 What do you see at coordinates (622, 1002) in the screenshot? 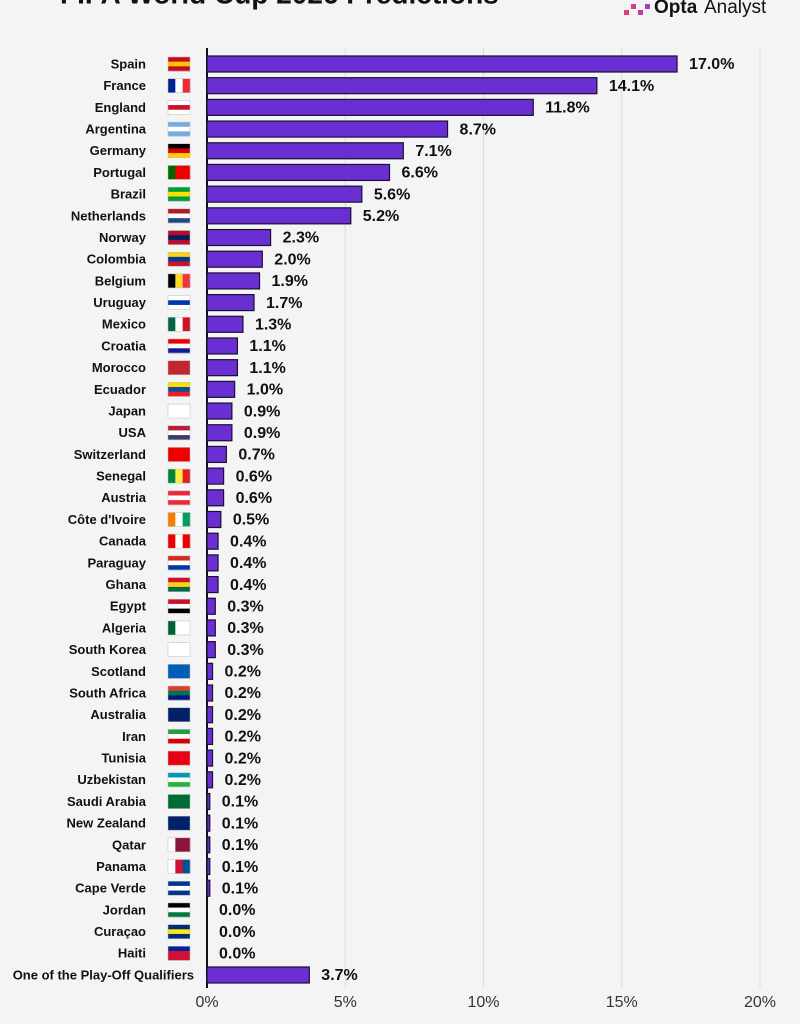
I see `x-tick-label: 15%` at bounding box center [622, 1002].